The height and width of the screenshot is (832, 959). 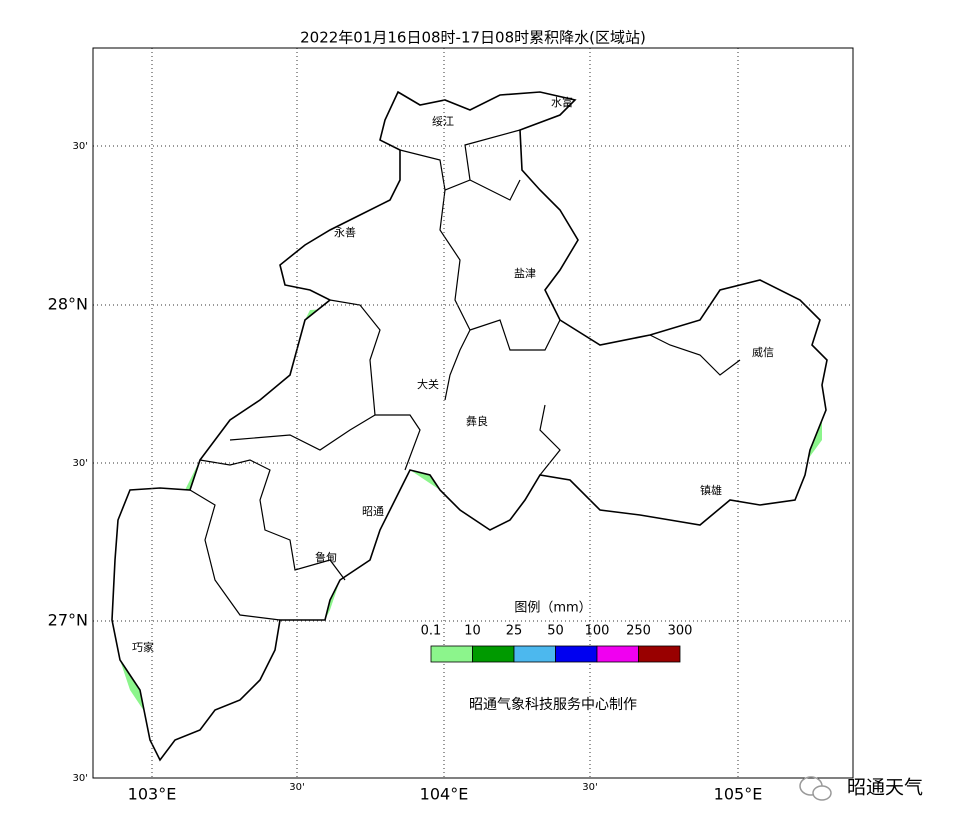 I want to click on county-label: 彝良, so click(x=477, y=421).